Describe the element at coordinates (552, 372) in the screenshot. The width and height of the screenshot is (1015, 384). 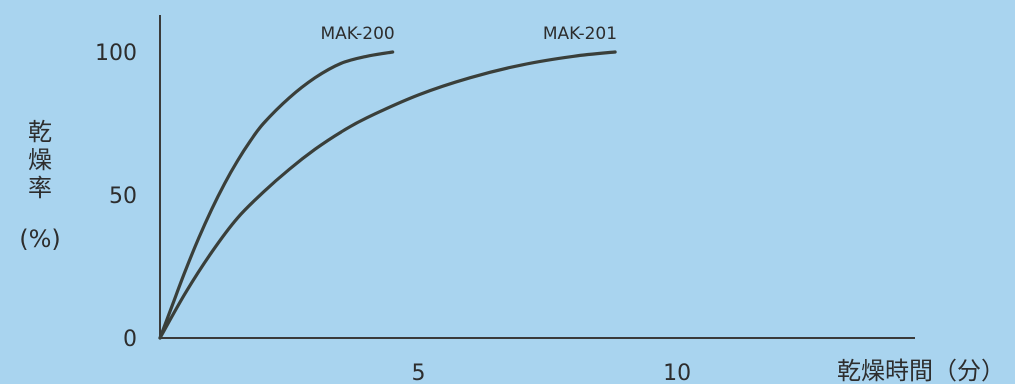
I see `x-tick-labels: 5 10` at that location.